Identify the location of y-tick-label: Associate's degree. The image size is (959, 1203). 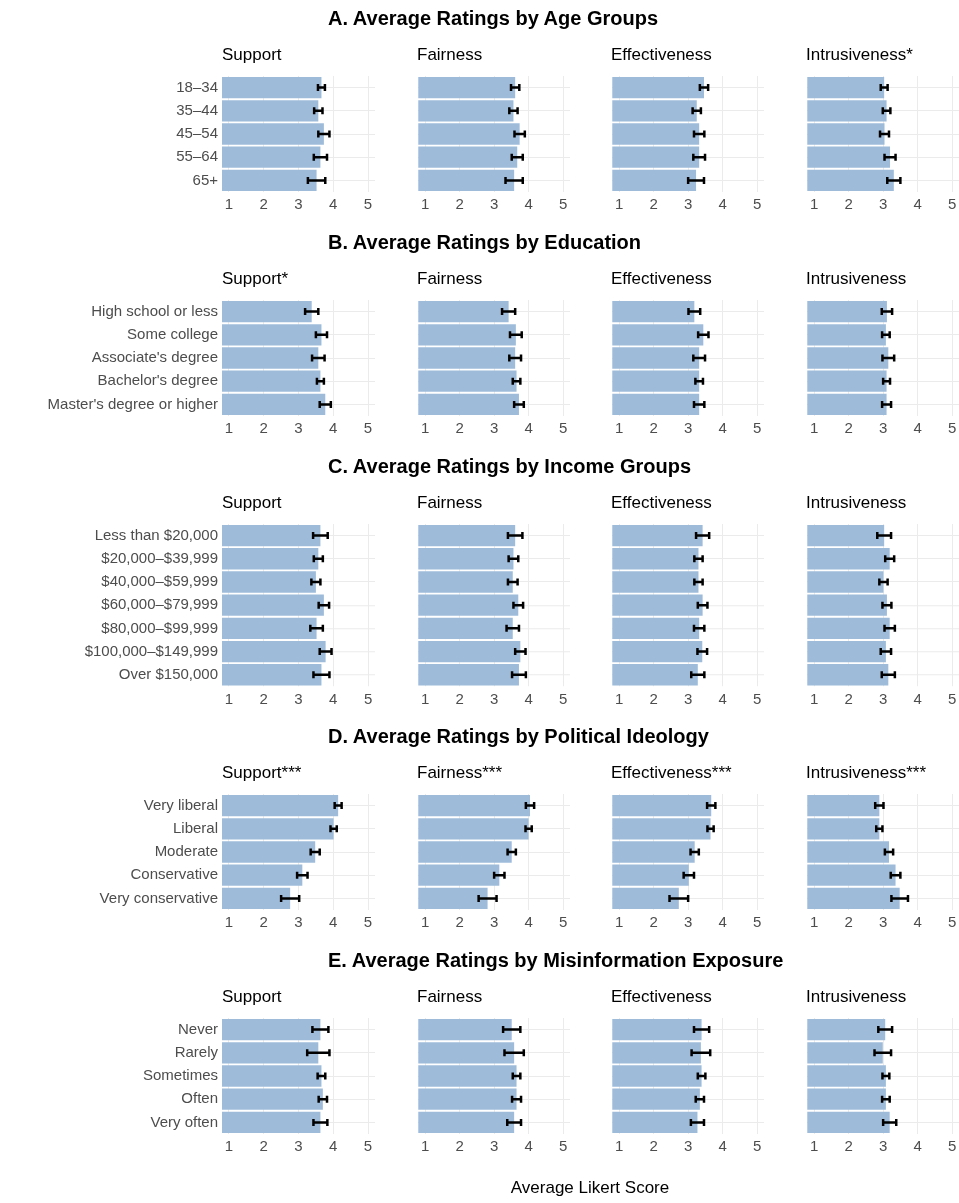
(154, 357).